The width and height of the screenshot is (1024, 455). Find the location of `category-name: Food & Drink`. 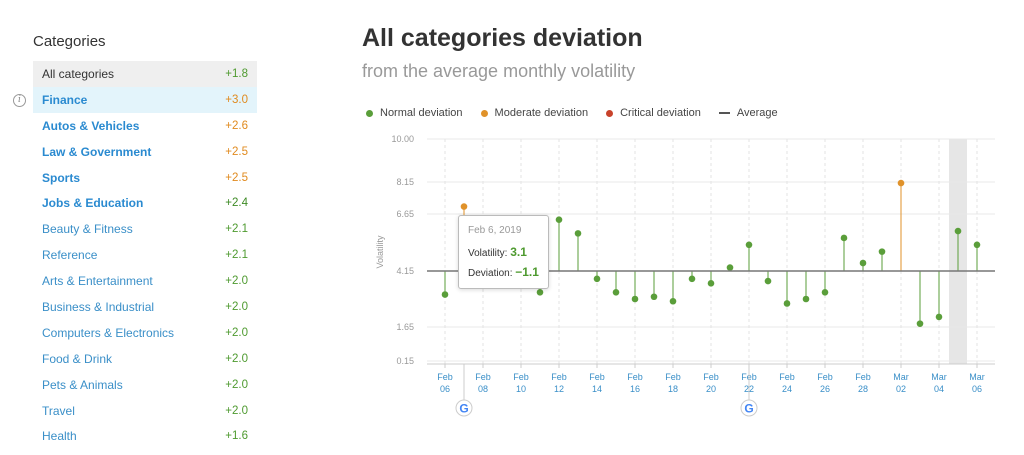

category-name: Food & Drink is located at coordinates (77, 358).